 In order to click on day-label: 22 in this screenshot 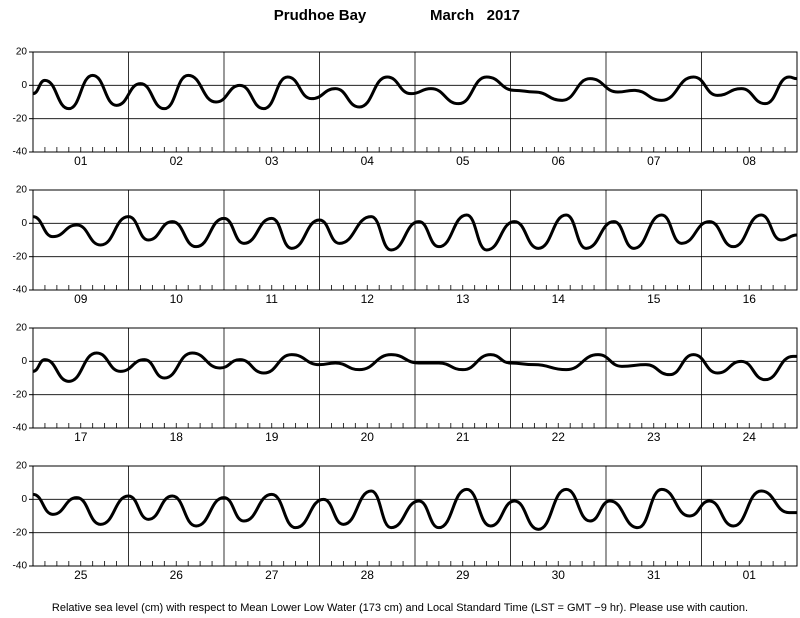, I will do `click(559, 437)`.